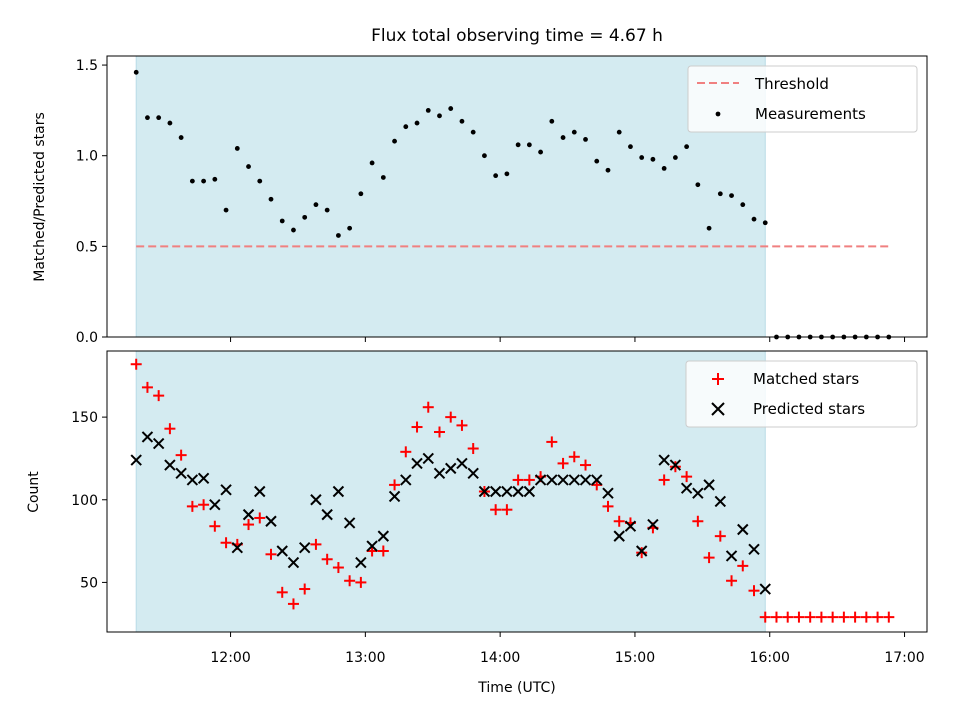 The height and width of the screenshot is (720, 960). What do you see at coordinates (230, 658) in the screenshot?
I see `x-tick-label: 12:00` at bounding box center [230, 658].